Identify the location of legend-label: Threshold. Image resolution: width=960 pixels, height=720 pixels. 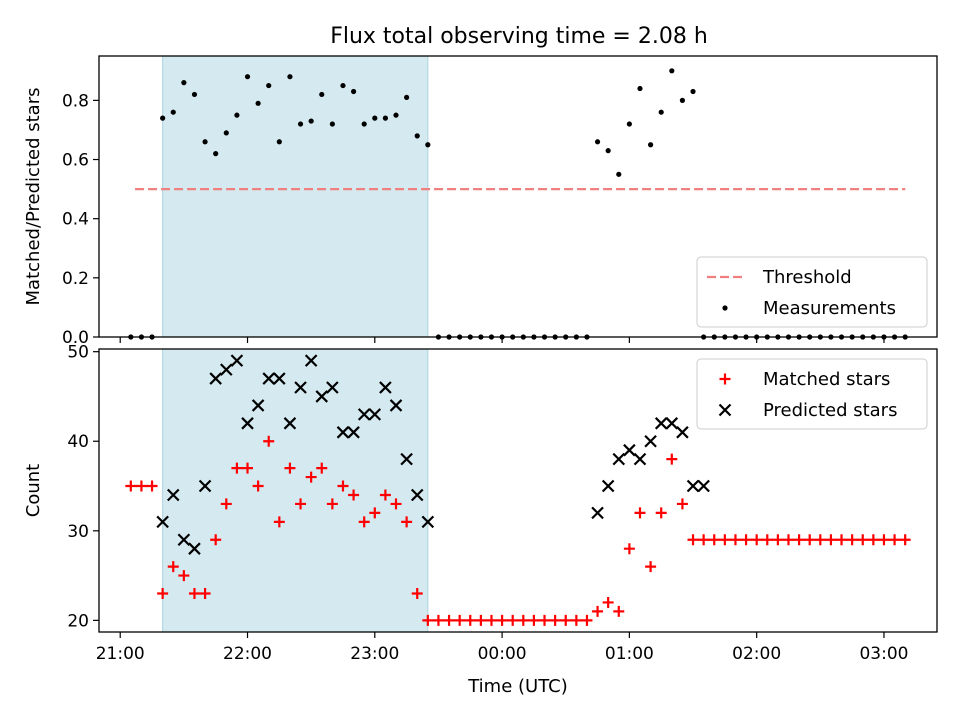
(807, 277).